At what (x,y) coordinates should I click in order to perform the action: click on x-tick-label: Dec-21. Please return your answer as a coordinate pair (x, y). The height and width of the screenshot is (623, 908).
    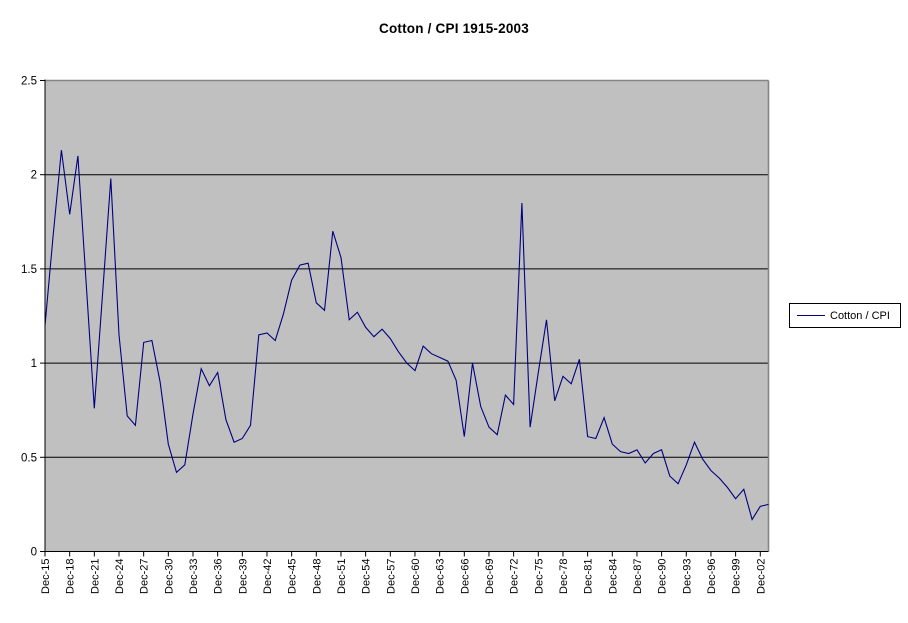
    Looking at the image, I should click on (95, 576).